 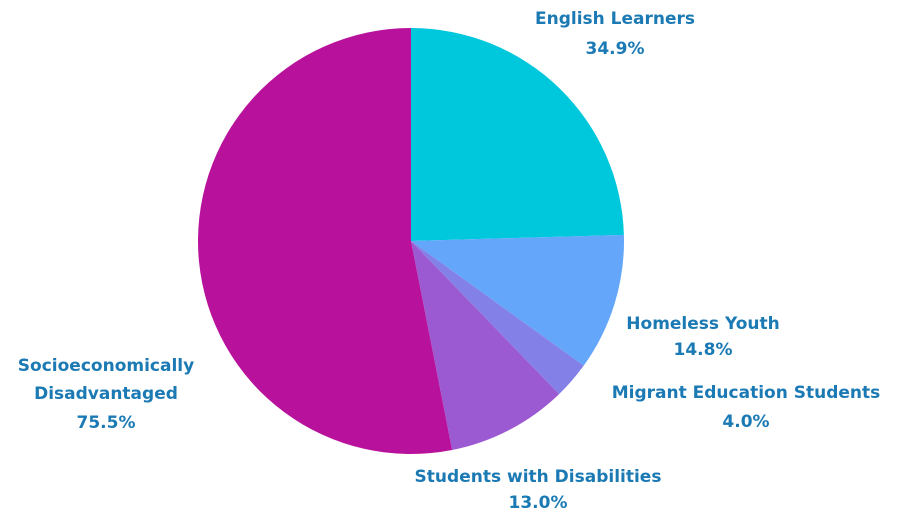 What do you see at coordinates (497, 318) in the screenshot?
I see `pie-slice-migrant-education-students` at bounding box center [497, 318].